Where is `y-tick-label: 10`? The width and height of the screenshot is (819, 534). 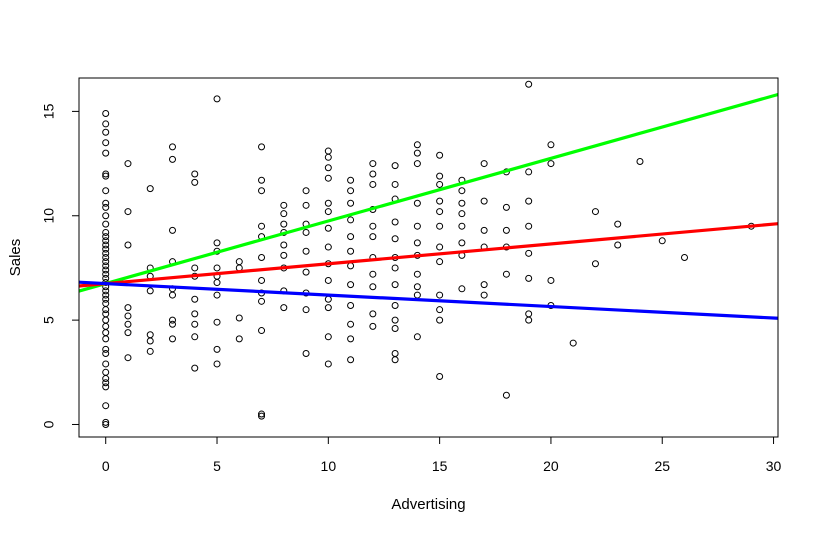
y-tick-label: 10 is located at coordinates (49, 216).